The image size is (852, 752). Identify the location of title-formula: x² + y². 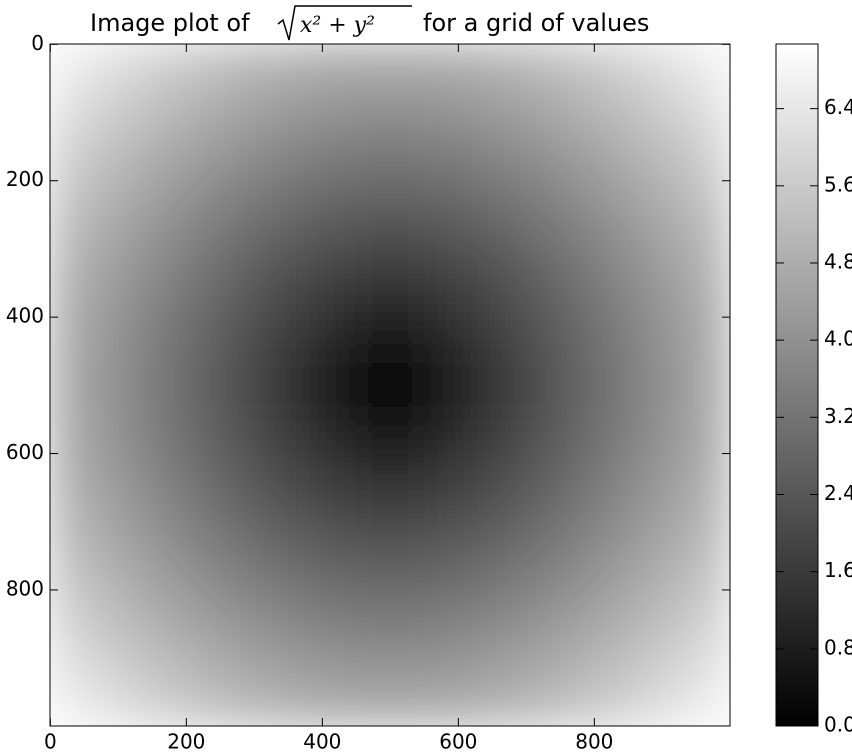
(337, 25).